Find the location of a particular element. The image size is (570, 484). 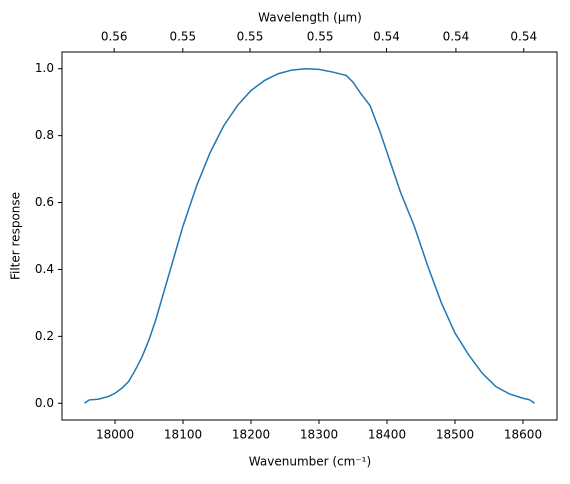

x2-axis-label: Wavelength (μm) is located at coordinates (310, 18).